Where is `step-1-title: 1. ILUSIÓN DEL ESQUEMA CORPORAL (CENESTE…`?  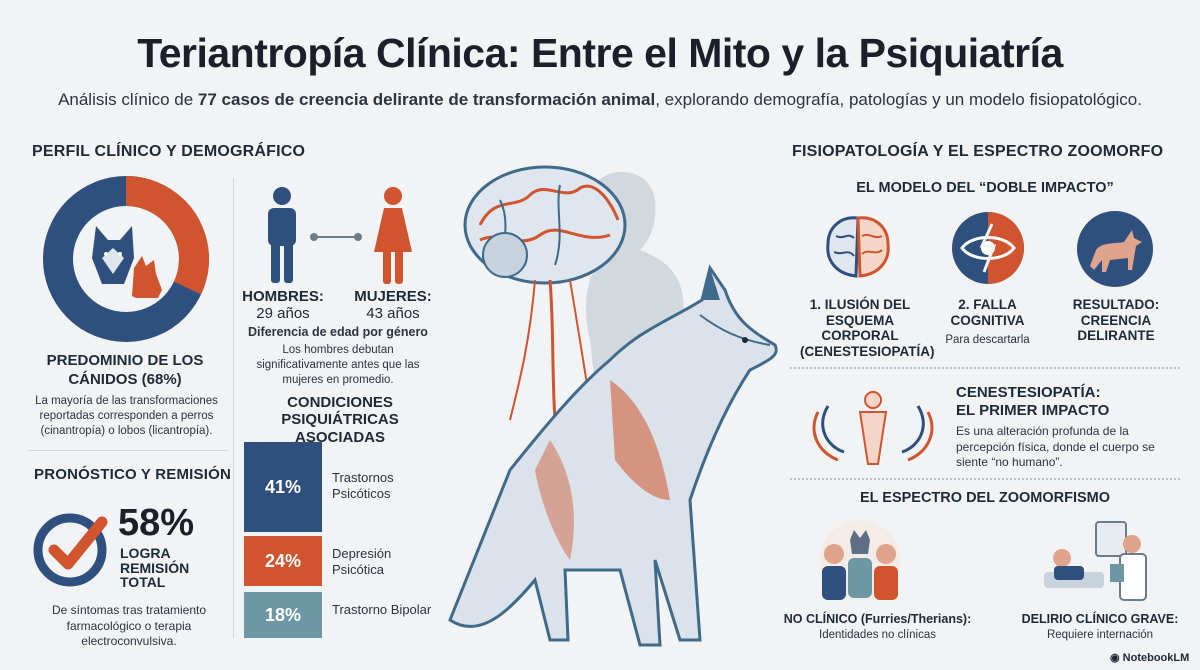 step-1-title: 1. ILUSIÓN DEL ESQUEMA CORPORAL (CENESTE… is located at coordinates (867, 328).